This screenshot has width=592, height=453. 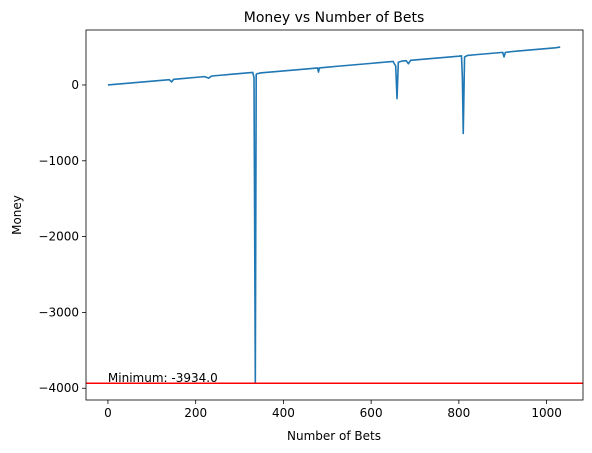 What do you see at coordinates (195, 413) in the screenshot?
I see `x-tick-label: 200` at bounding box center [195, 413].